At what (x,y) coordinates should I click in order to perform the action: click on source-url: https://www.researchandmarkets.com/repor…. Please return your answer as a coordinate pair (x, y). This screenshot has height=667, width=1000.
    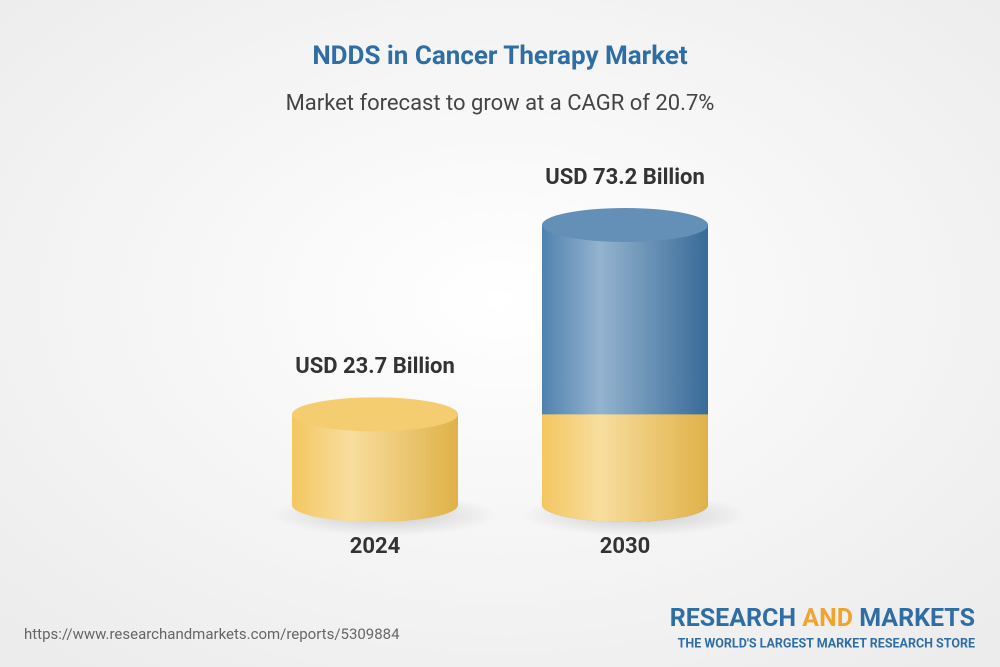
    Looking at the image, I should click on (212, 634).